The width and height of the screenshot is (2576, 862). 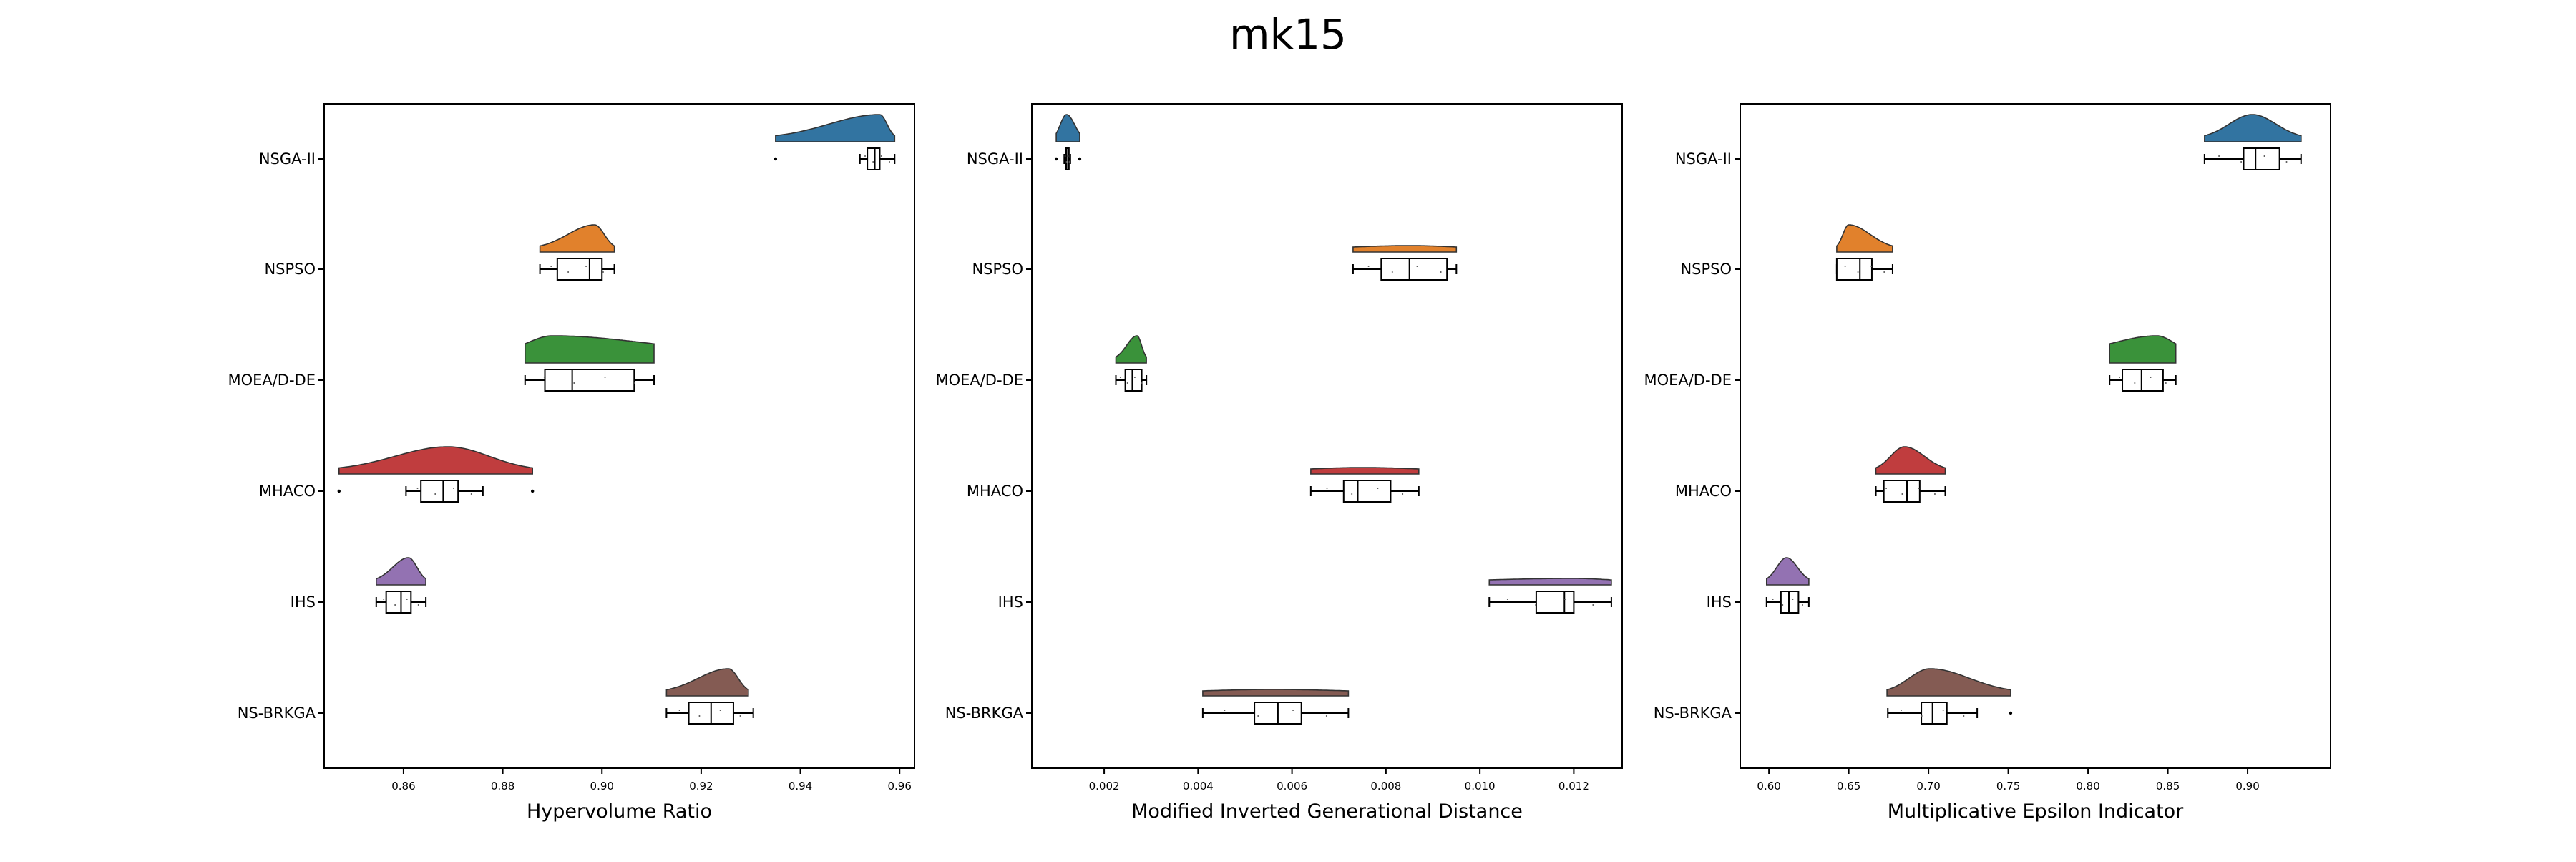 What do you see at coordinates (899, 786) in the screenshot?
I see `x-tick-label: 0.96` at bounding box center [899, 786].